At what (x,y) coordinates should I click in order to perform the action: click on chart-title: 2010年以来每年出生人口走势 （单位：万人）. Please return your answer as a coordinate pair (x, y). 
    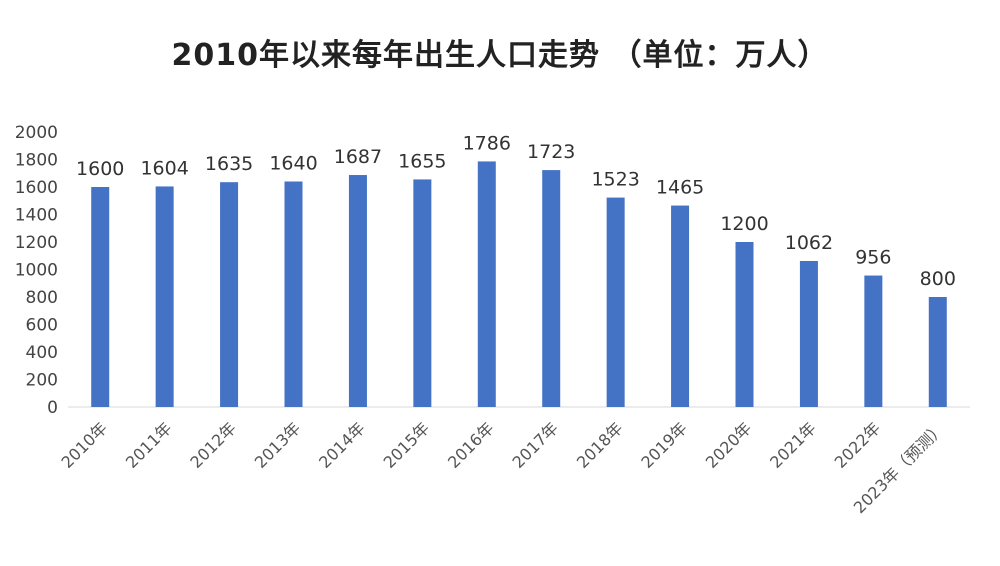
    Looking at the image, I should click on (500, 55).